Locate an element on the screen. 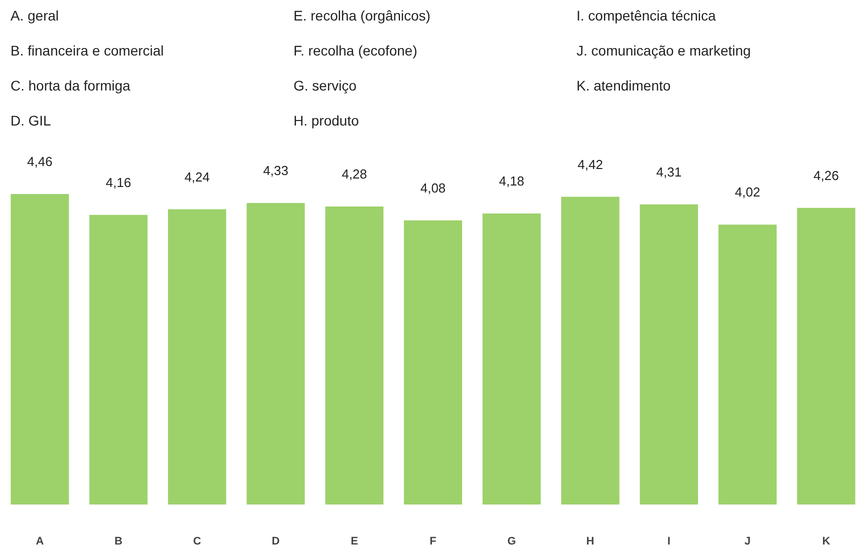 This screenshot has width=865, height=553. text: K. atendimento is located at coordinates (623, 86).